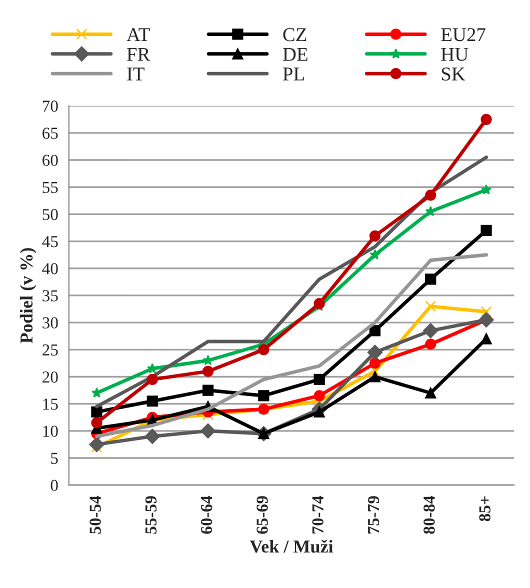  Describe the element at coordinates (50, 323) in the screenshot. I see `y-tick-label: 30` at that location.